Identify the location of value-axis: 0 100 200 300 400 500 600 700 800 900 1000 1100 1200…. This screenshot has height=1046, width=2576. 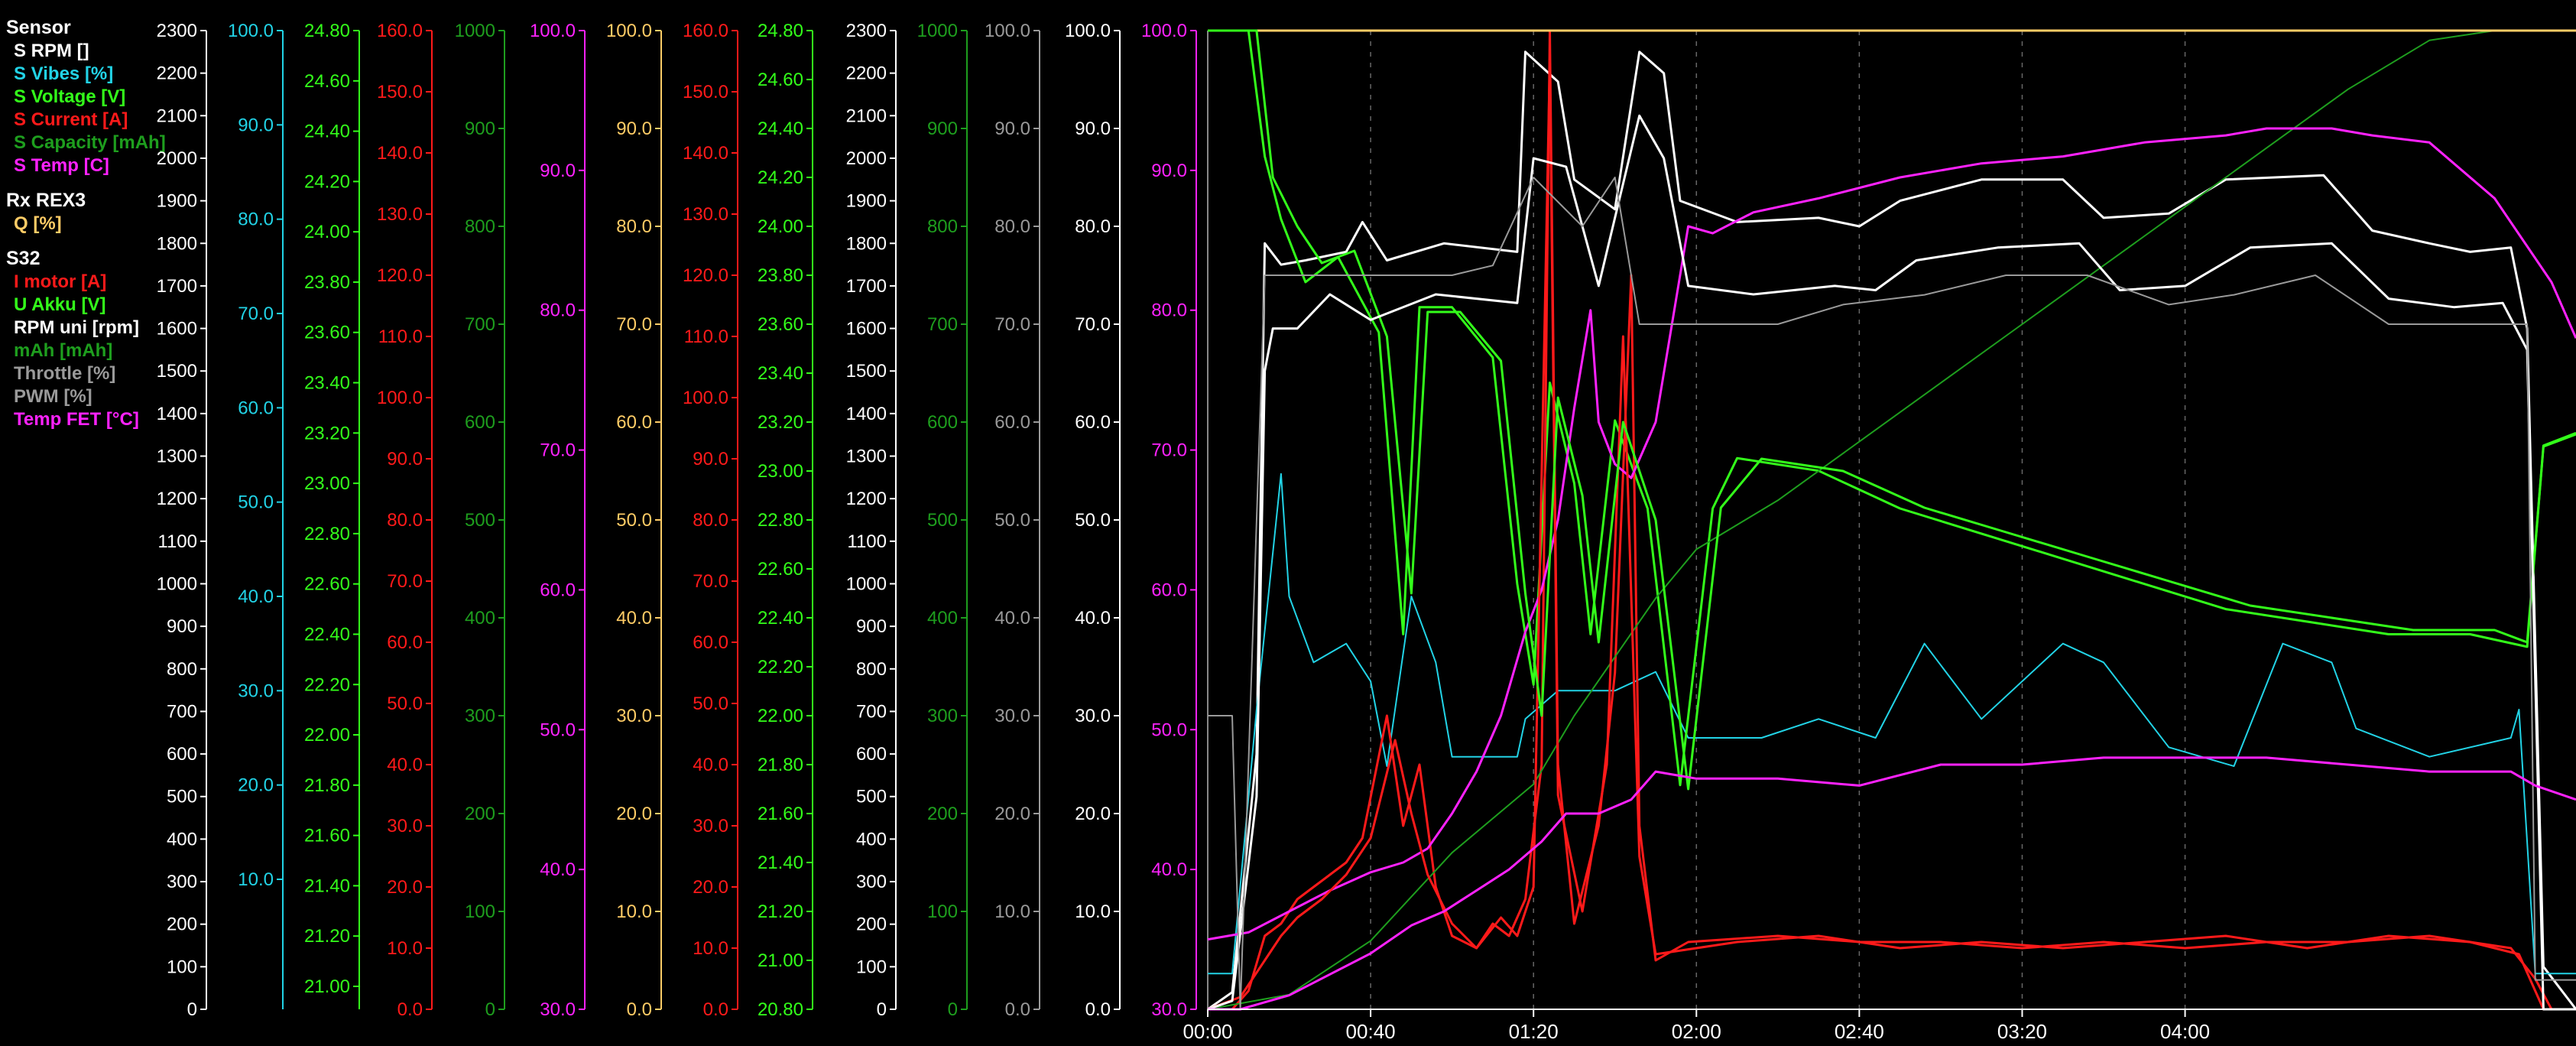
(182, 520).